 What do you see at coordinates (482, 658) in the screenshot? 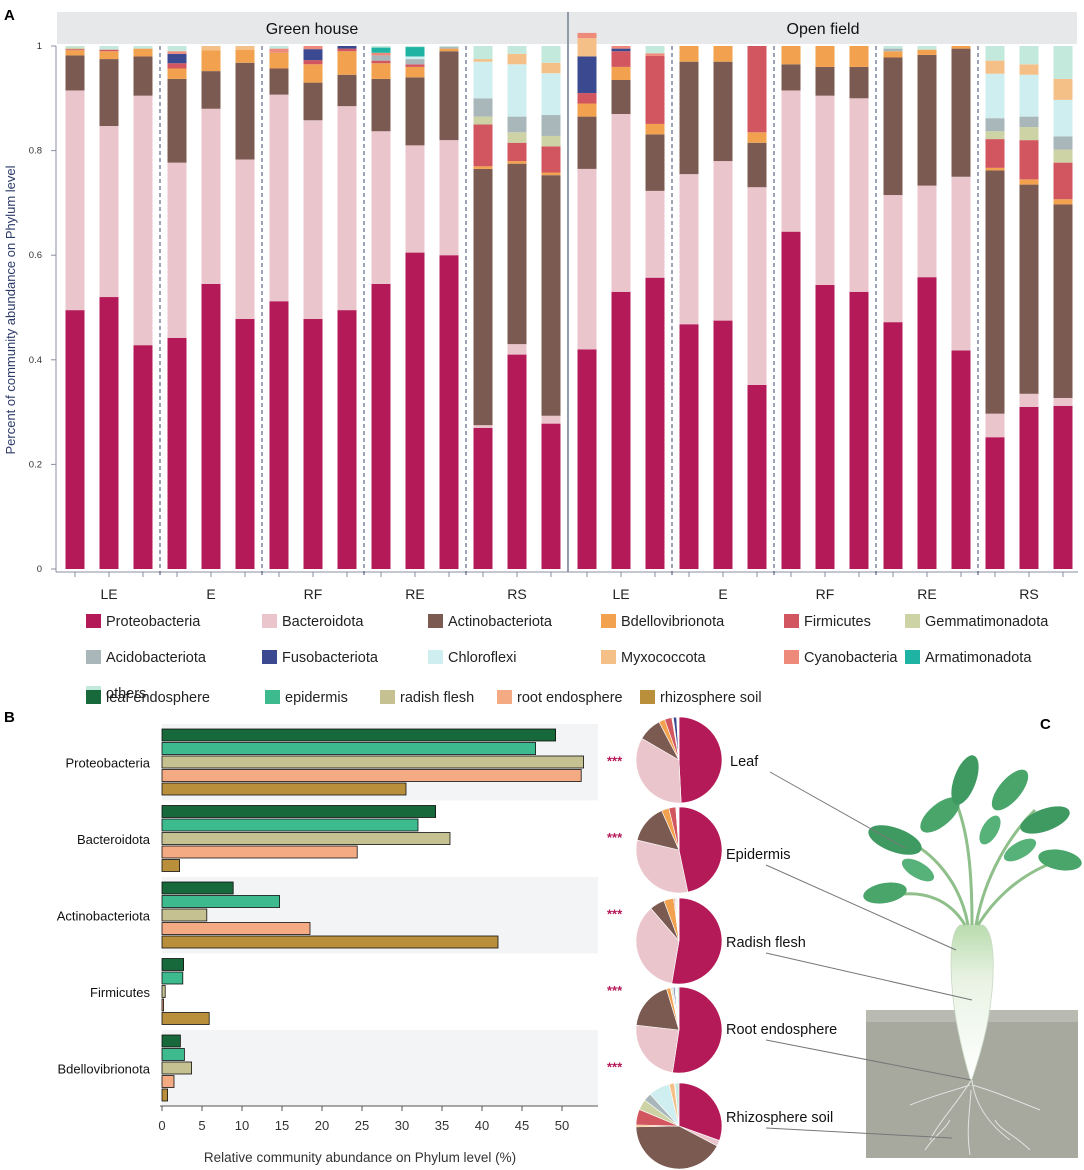
I see `legend-label: Chloroflexi` at bounding box center [482, 658].